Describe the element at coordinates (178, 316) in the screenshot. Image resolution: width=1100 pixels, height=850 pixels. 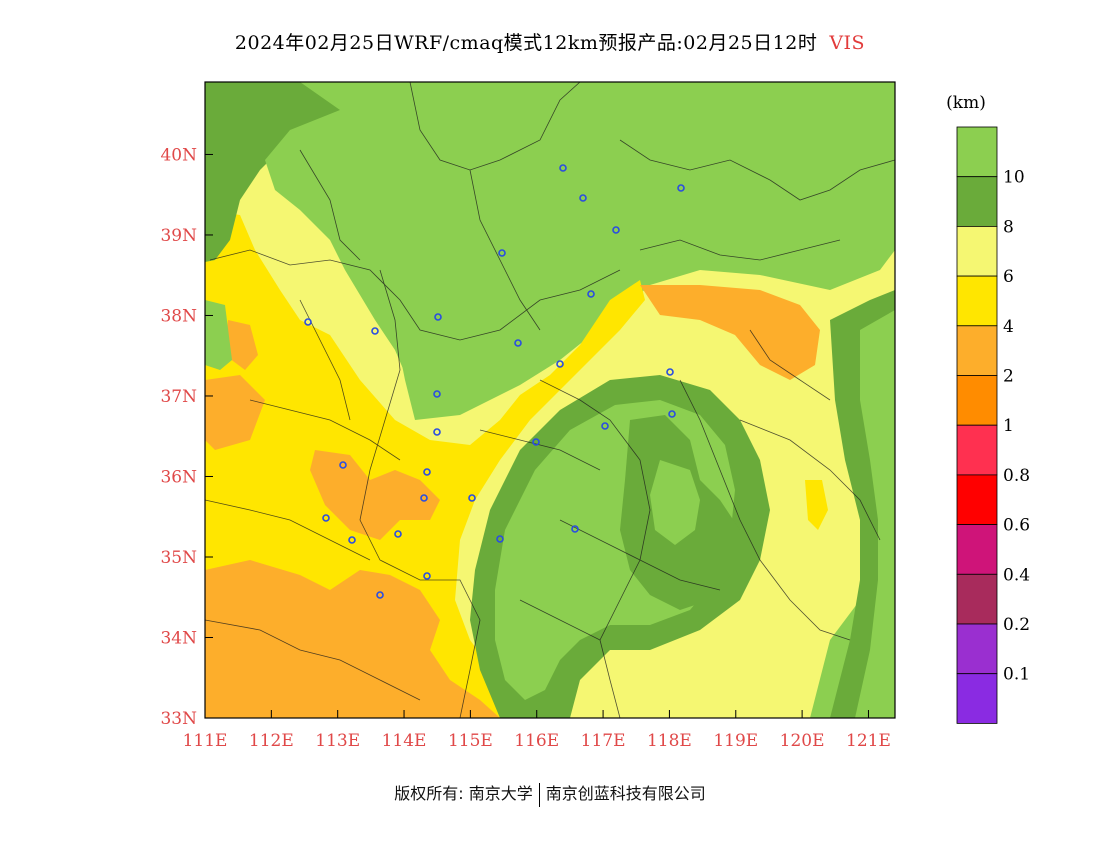
I see `lat-tick-label: 38N` at that location.